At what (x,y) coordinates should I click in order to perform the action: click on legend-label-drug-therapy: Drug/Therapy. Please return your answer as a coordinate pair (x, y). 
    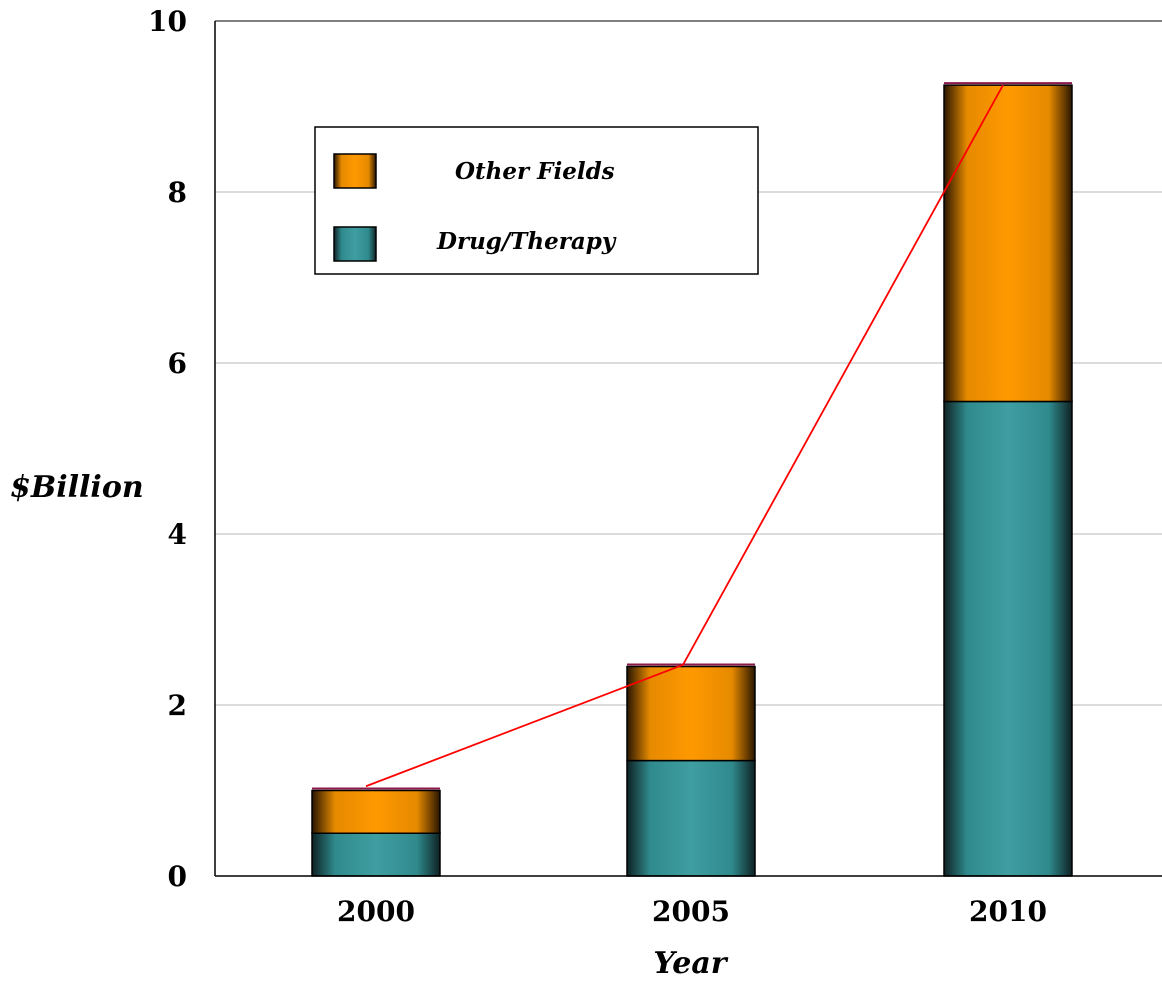
    Looking at the image, I should click on (526, 241).